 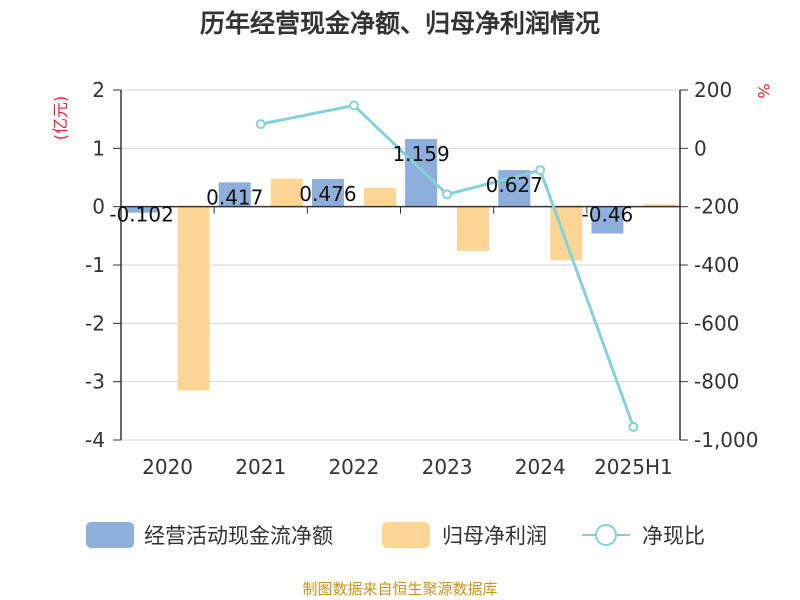 I want to click on data-source-note: 制图数据来自恒生聚源数据库, so click(x=399, y=589).